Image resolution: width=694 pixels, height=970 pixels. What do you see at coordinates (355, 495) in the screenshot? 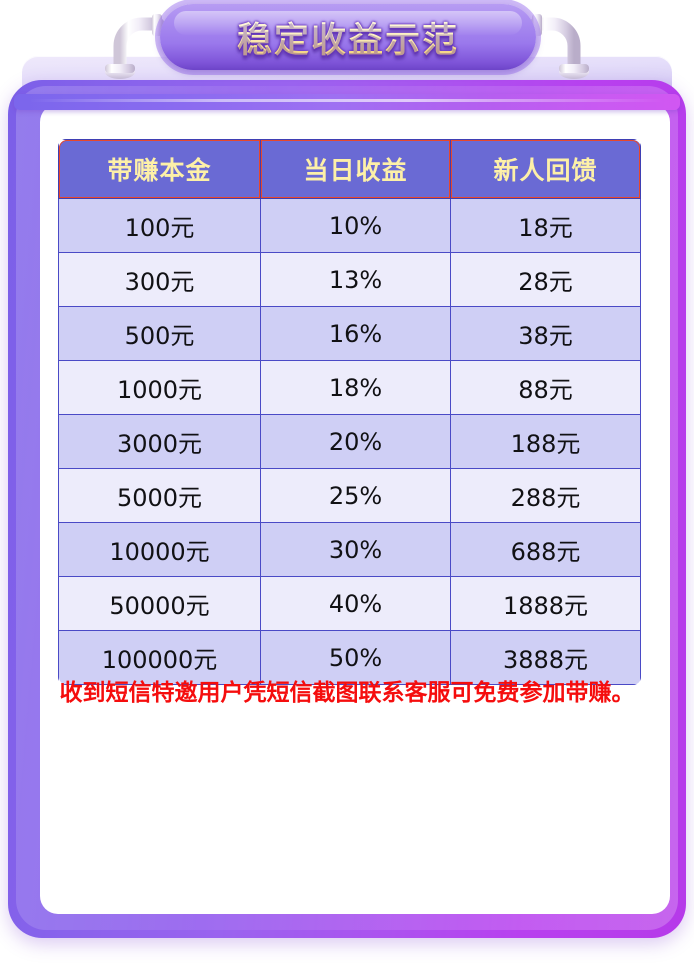
I see `cell-daily-return: 25%` at bounding box center [355, 495].